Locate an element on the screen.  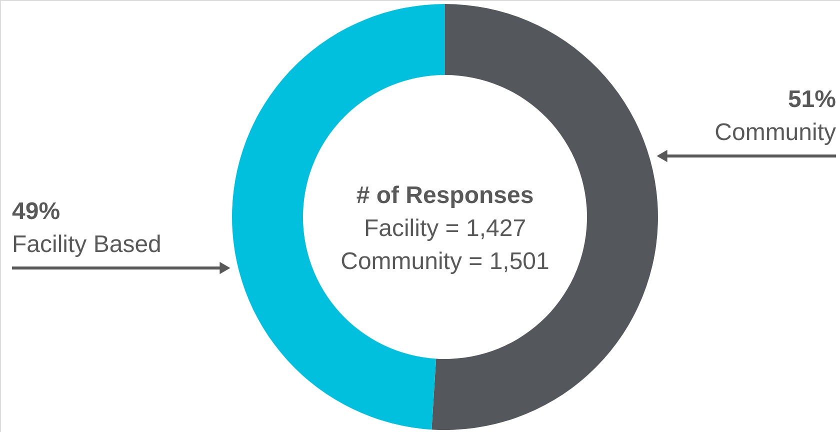
data-label: 49% is located at coordinates (36, 211).